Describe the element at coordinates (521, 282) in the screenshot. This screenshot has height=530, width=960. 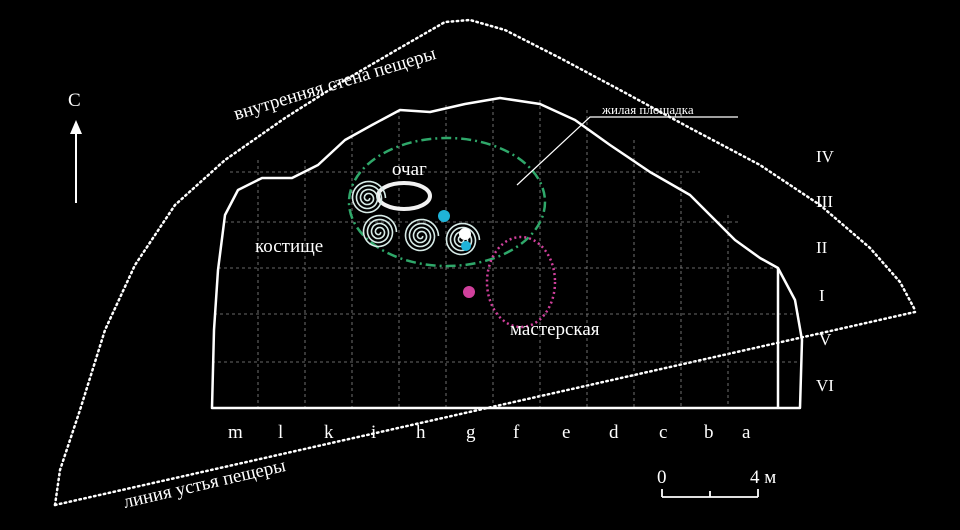
I see `workshop-ellipse` at that location.